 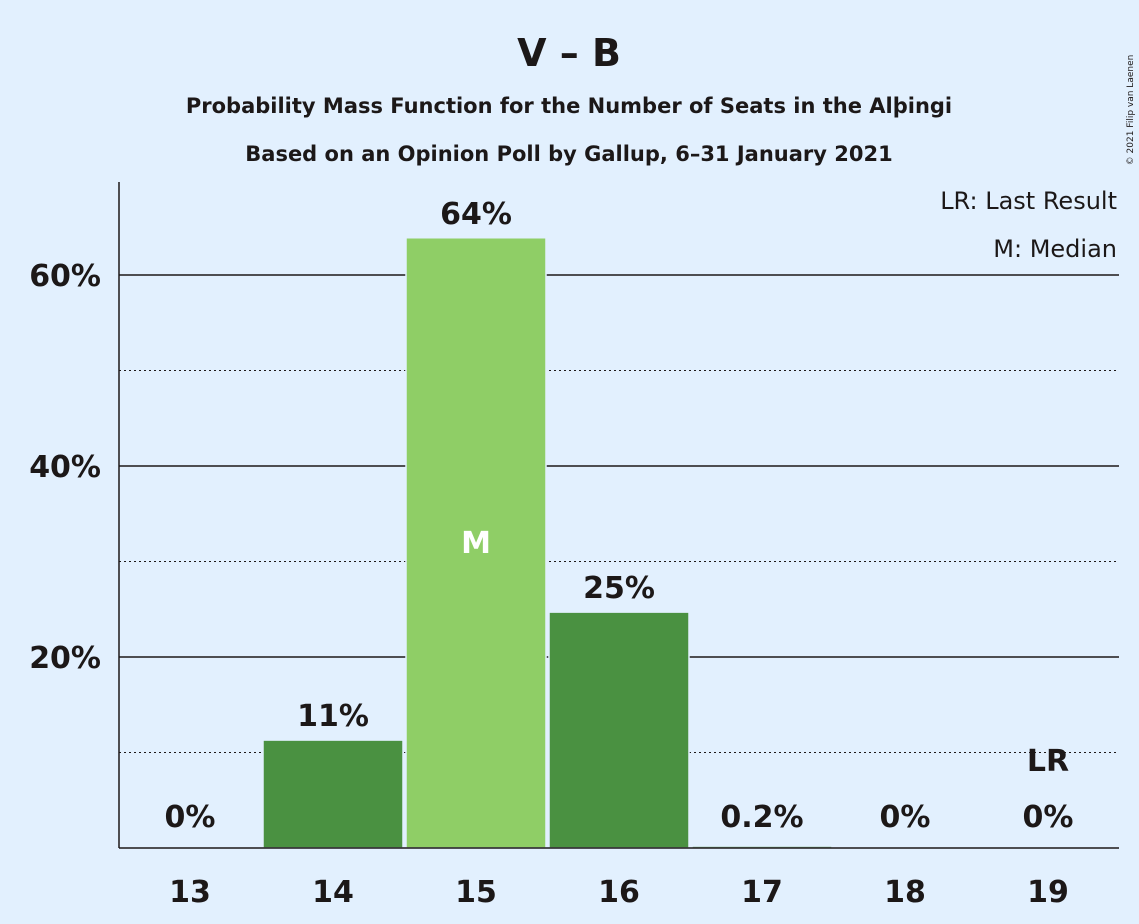 I want to click on x-tick-label: 18, so click(x=905, y=892).